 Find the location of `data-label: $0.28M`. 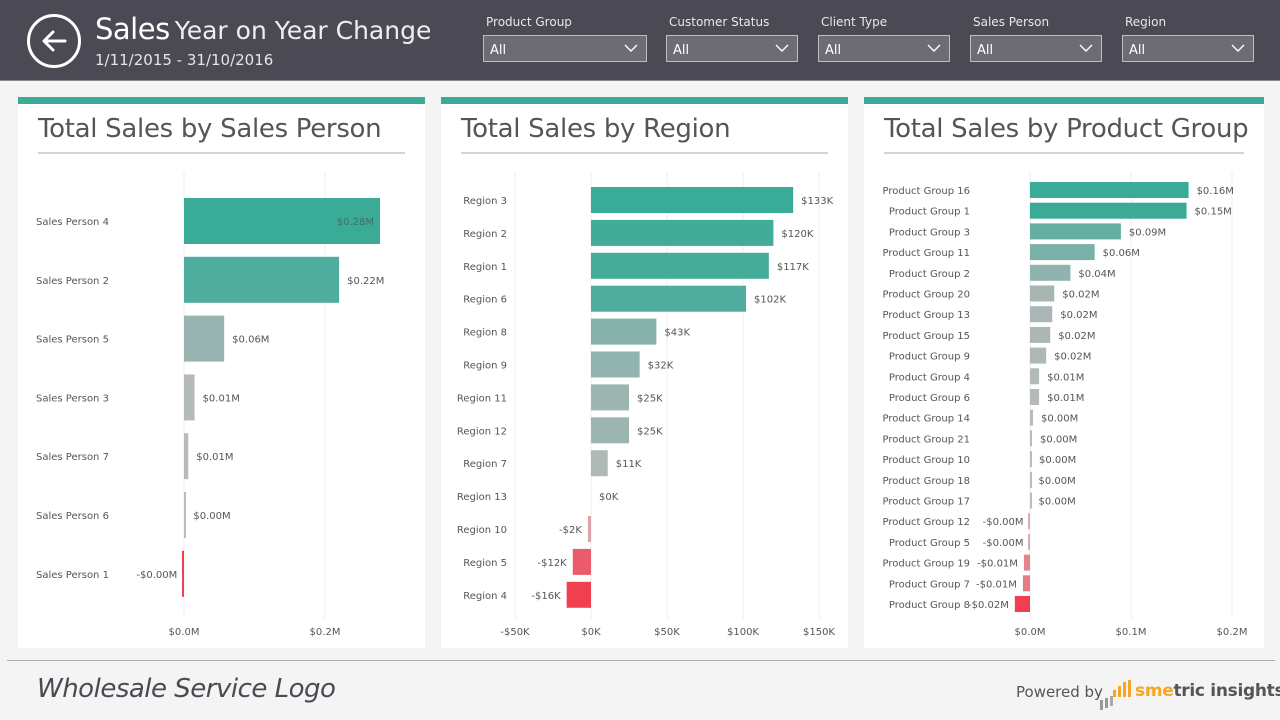

data-label: $0.28M is located at coordinates (355, 222).